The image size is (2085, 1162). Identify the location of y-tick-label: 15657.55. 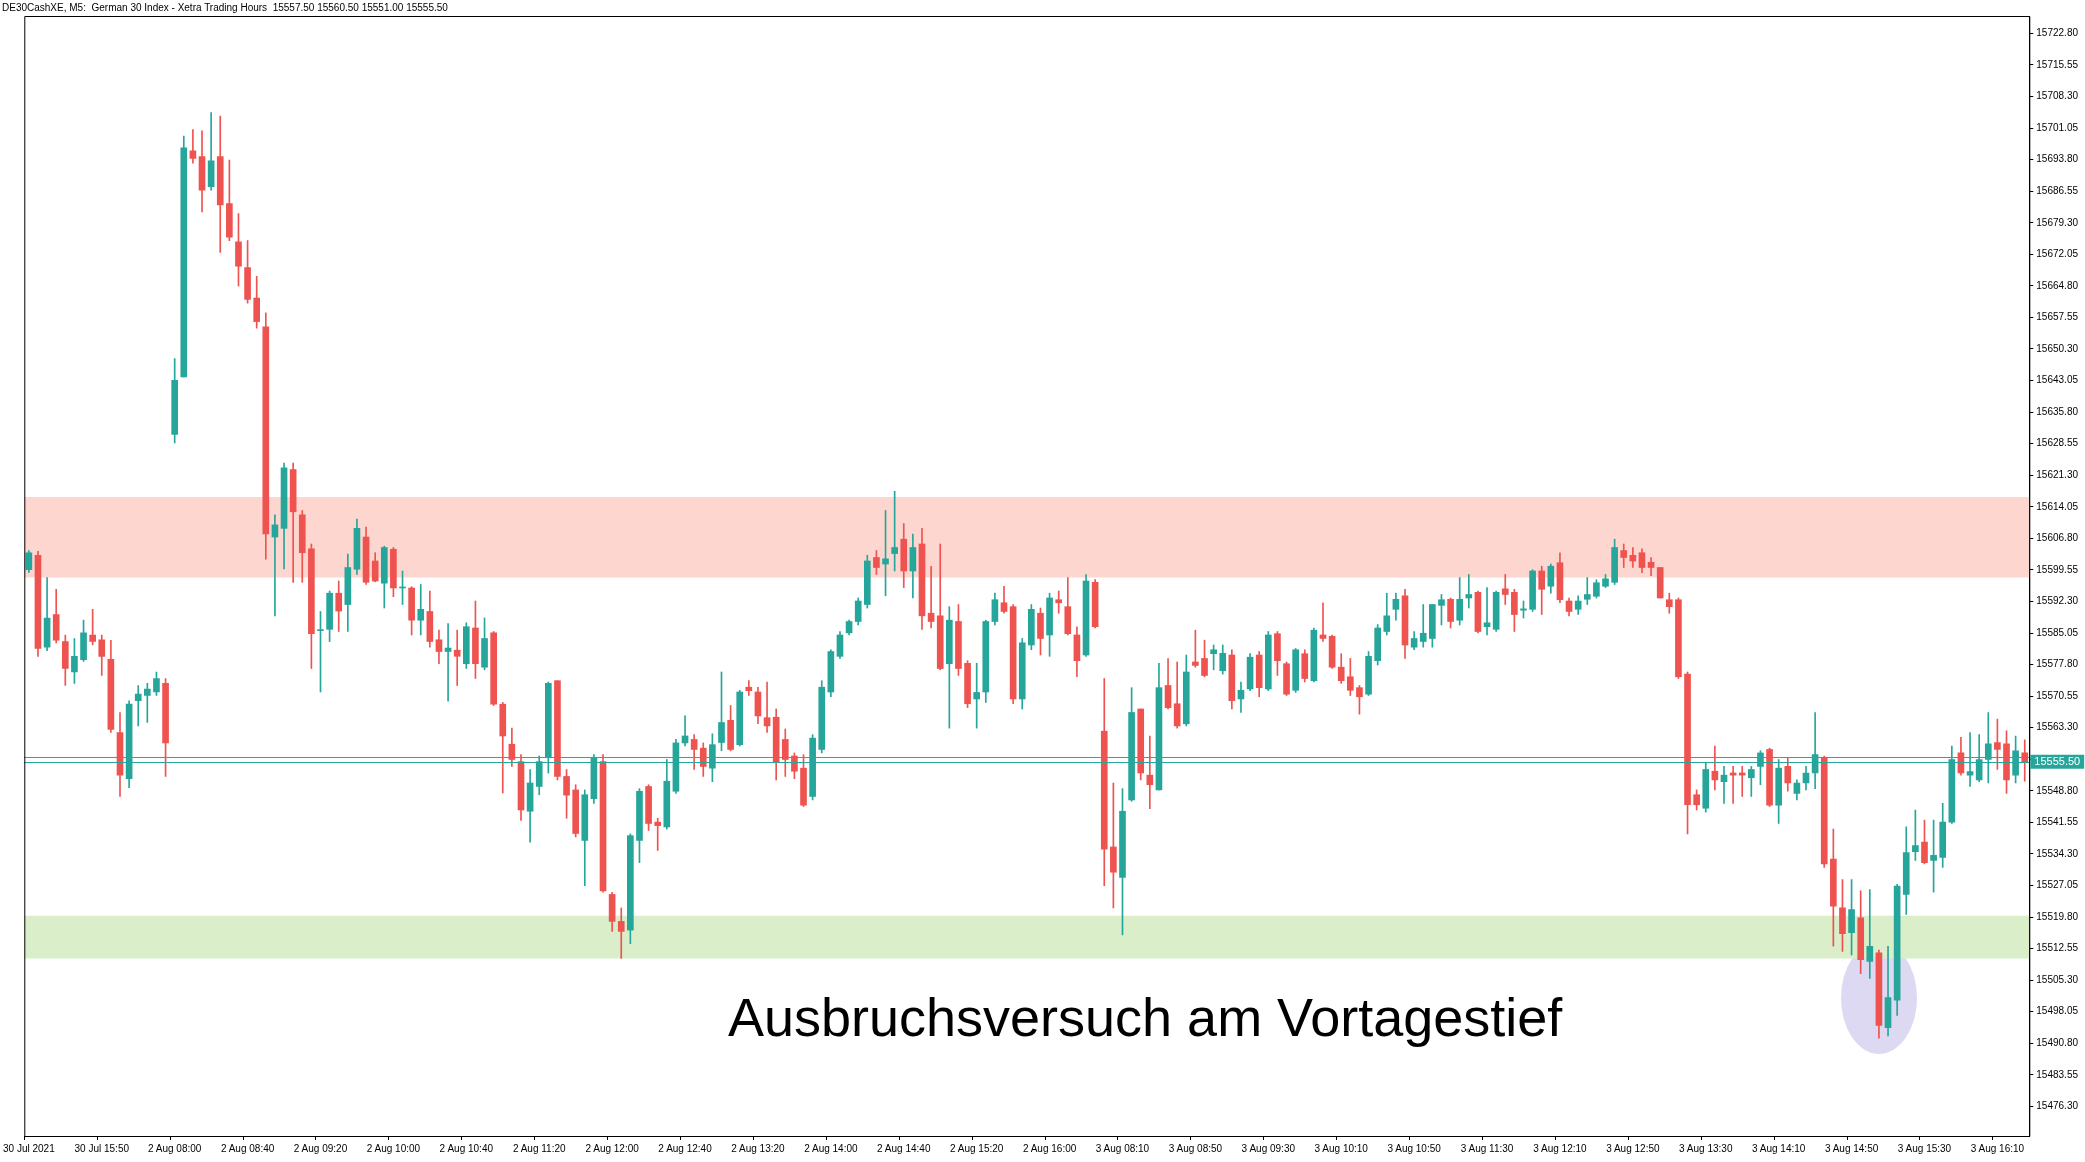
(2057, 317).